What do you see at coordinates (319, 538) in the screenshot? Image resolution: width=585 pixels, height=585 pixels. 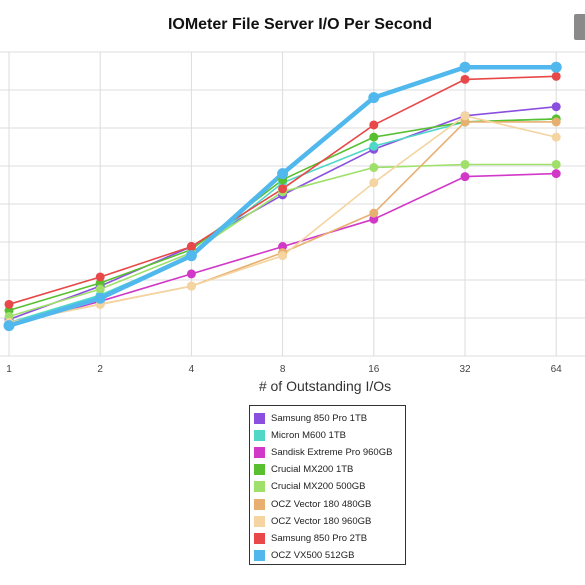 I see `legend-label: Samsung 850 Pro 2TB` at bounding box center [319, 538].